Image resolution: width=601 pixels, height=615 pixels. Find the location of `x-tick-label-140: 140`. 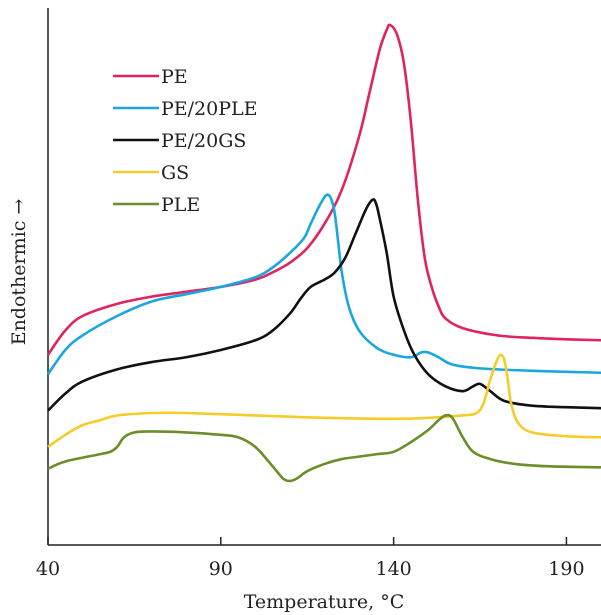

x-tick-label-140: 140 is located at coordinates (393, 569).